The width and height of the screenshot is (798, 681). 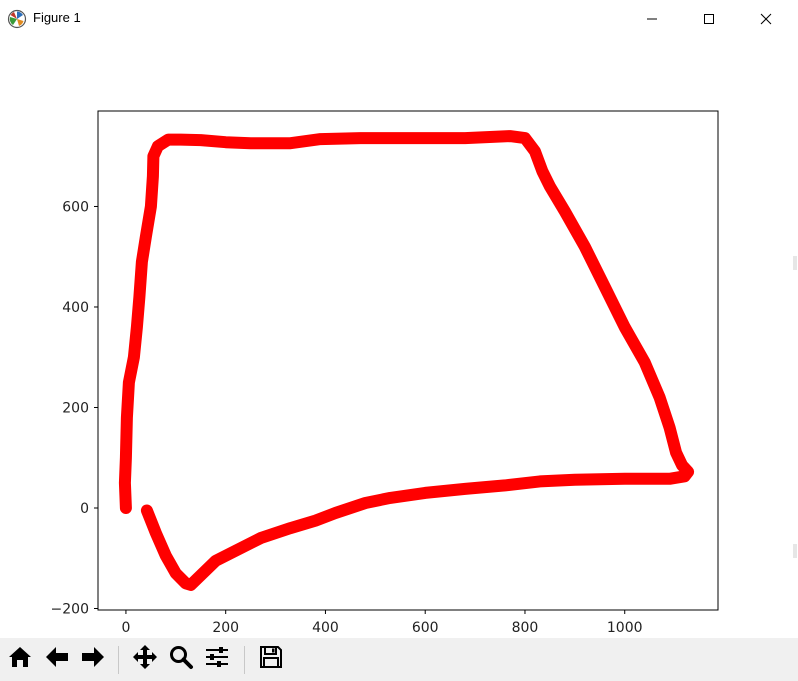 I want to click on close-icon, so click(x=766, y=19).